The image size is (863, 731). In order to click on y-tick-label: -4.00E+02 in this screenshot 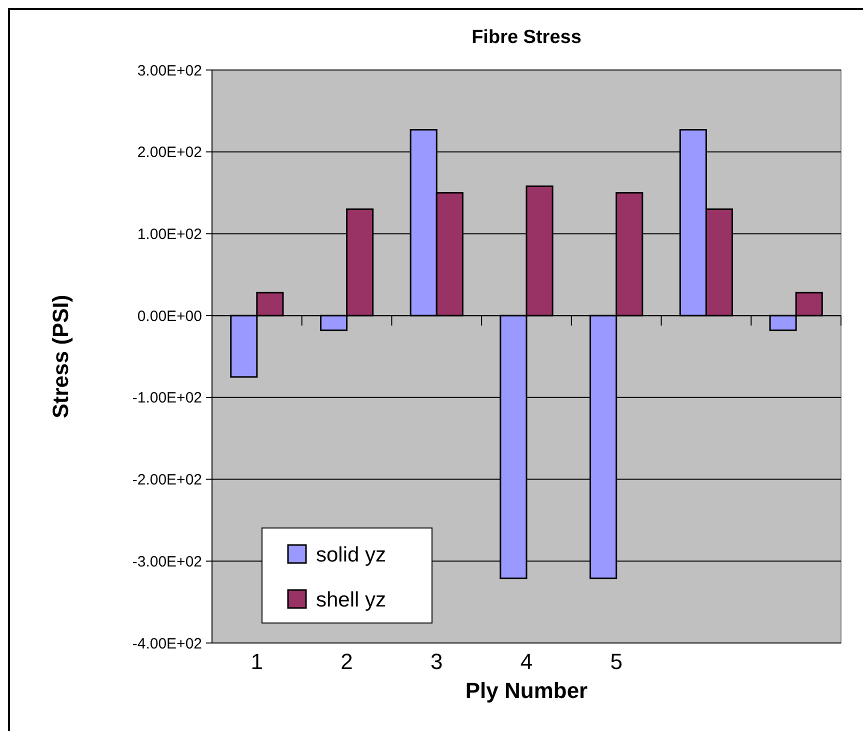, I will do `click(167, 643)`.